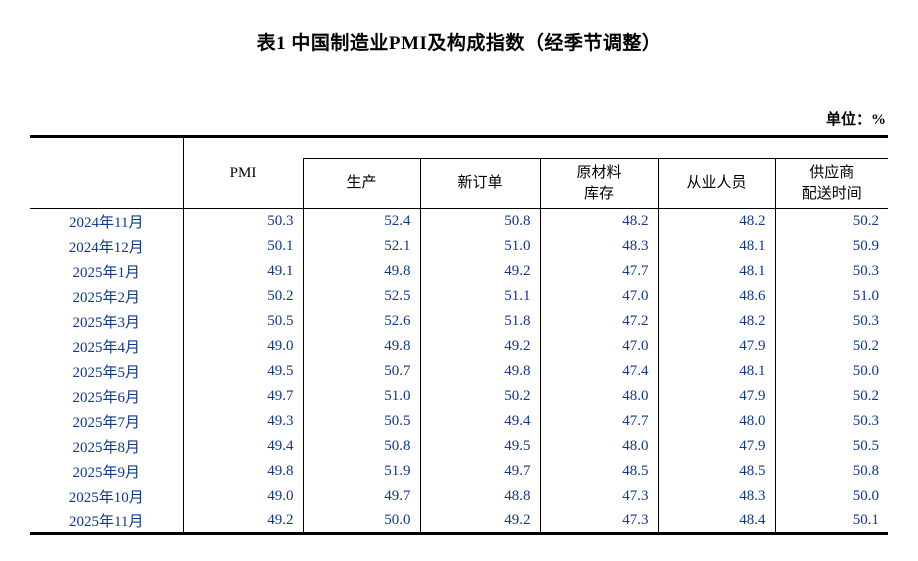 This screenshot has width=918, height=561. I want to click on table-row: 2024年12月 50.1 52.1 51.0 48.3 48.1 50.9, so click(459, 246).